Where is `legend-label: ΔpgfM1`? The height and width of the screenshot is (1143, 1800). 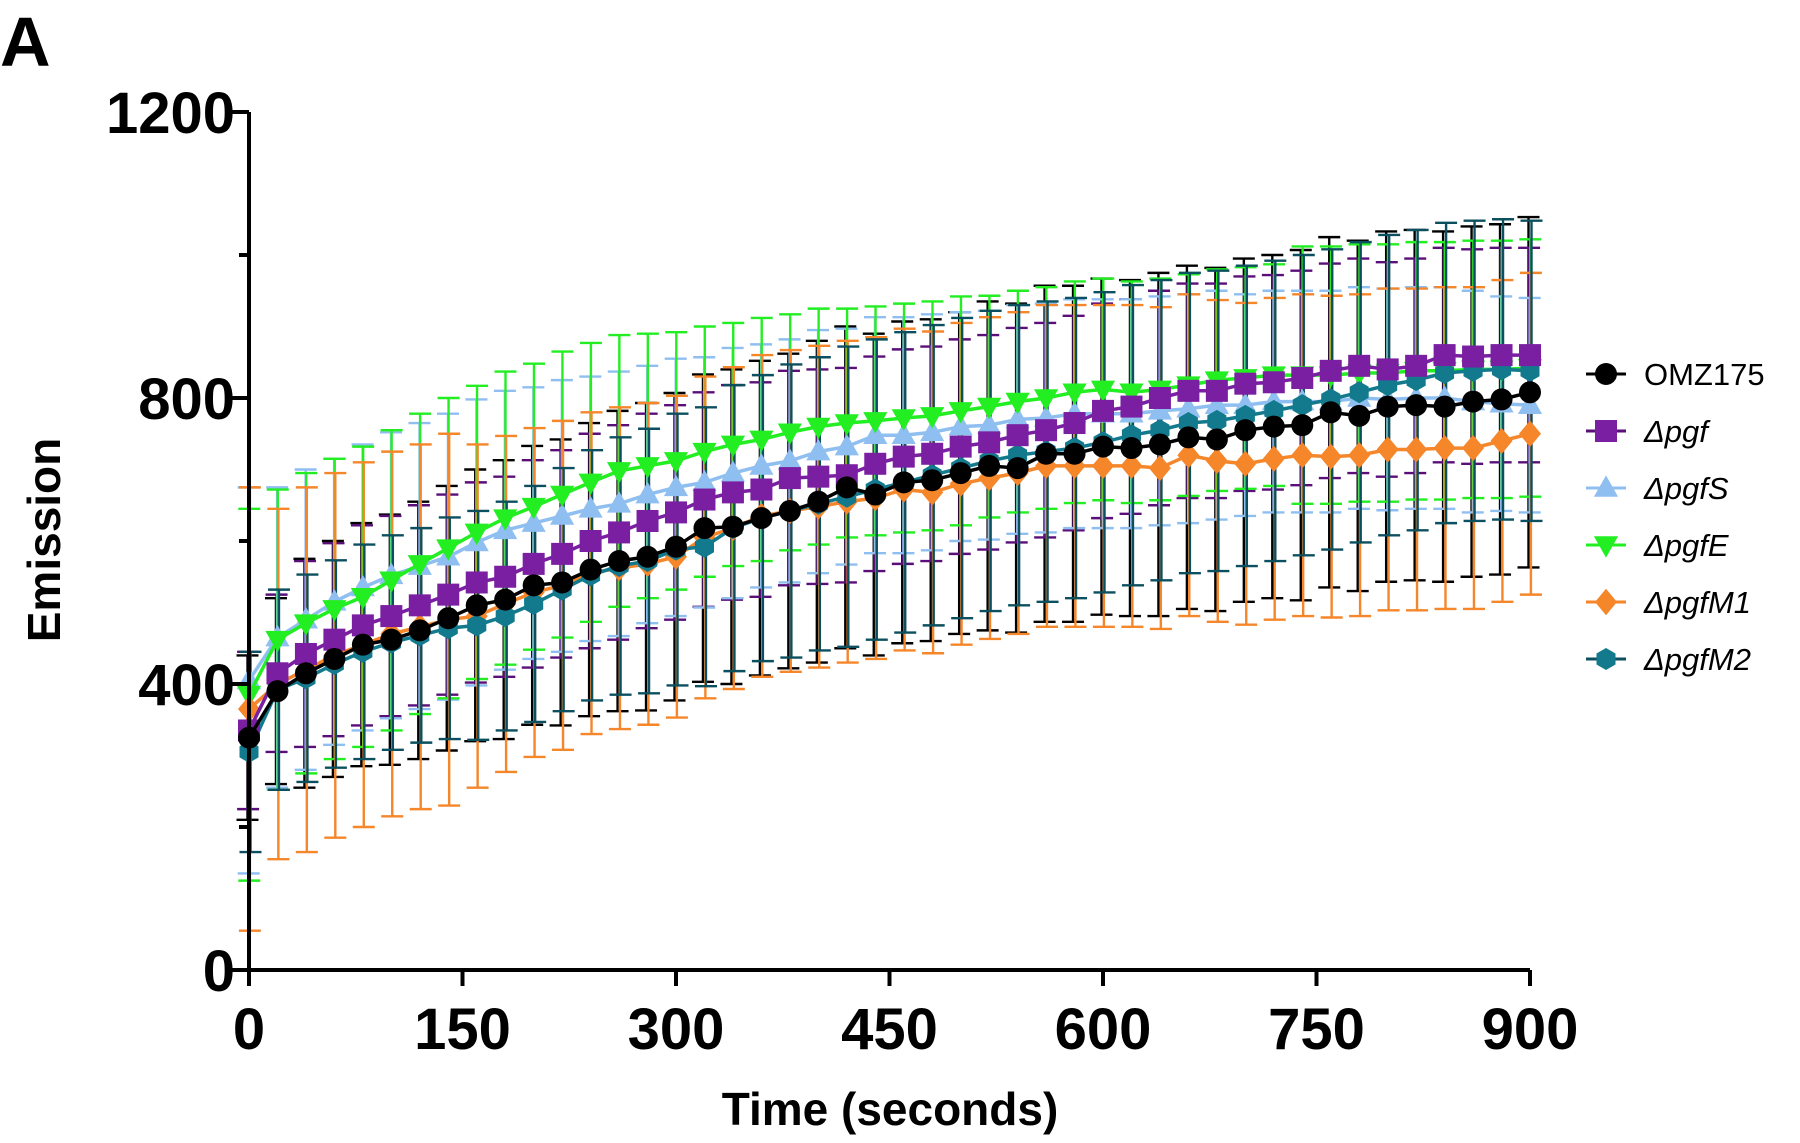 legend-label: ΔpgfM1 is located at coordinates (1697, 602).